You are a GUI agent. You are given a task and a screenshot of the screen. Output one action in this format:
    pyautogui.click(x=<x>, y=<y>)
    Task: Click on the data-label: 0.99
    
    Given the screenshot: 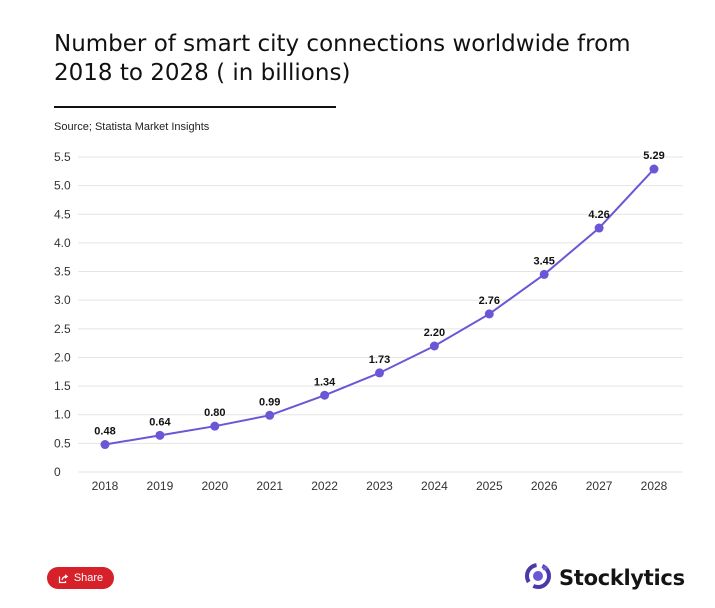 What is the action you would take?
    pyautogui.click(x=269, y=402)
    